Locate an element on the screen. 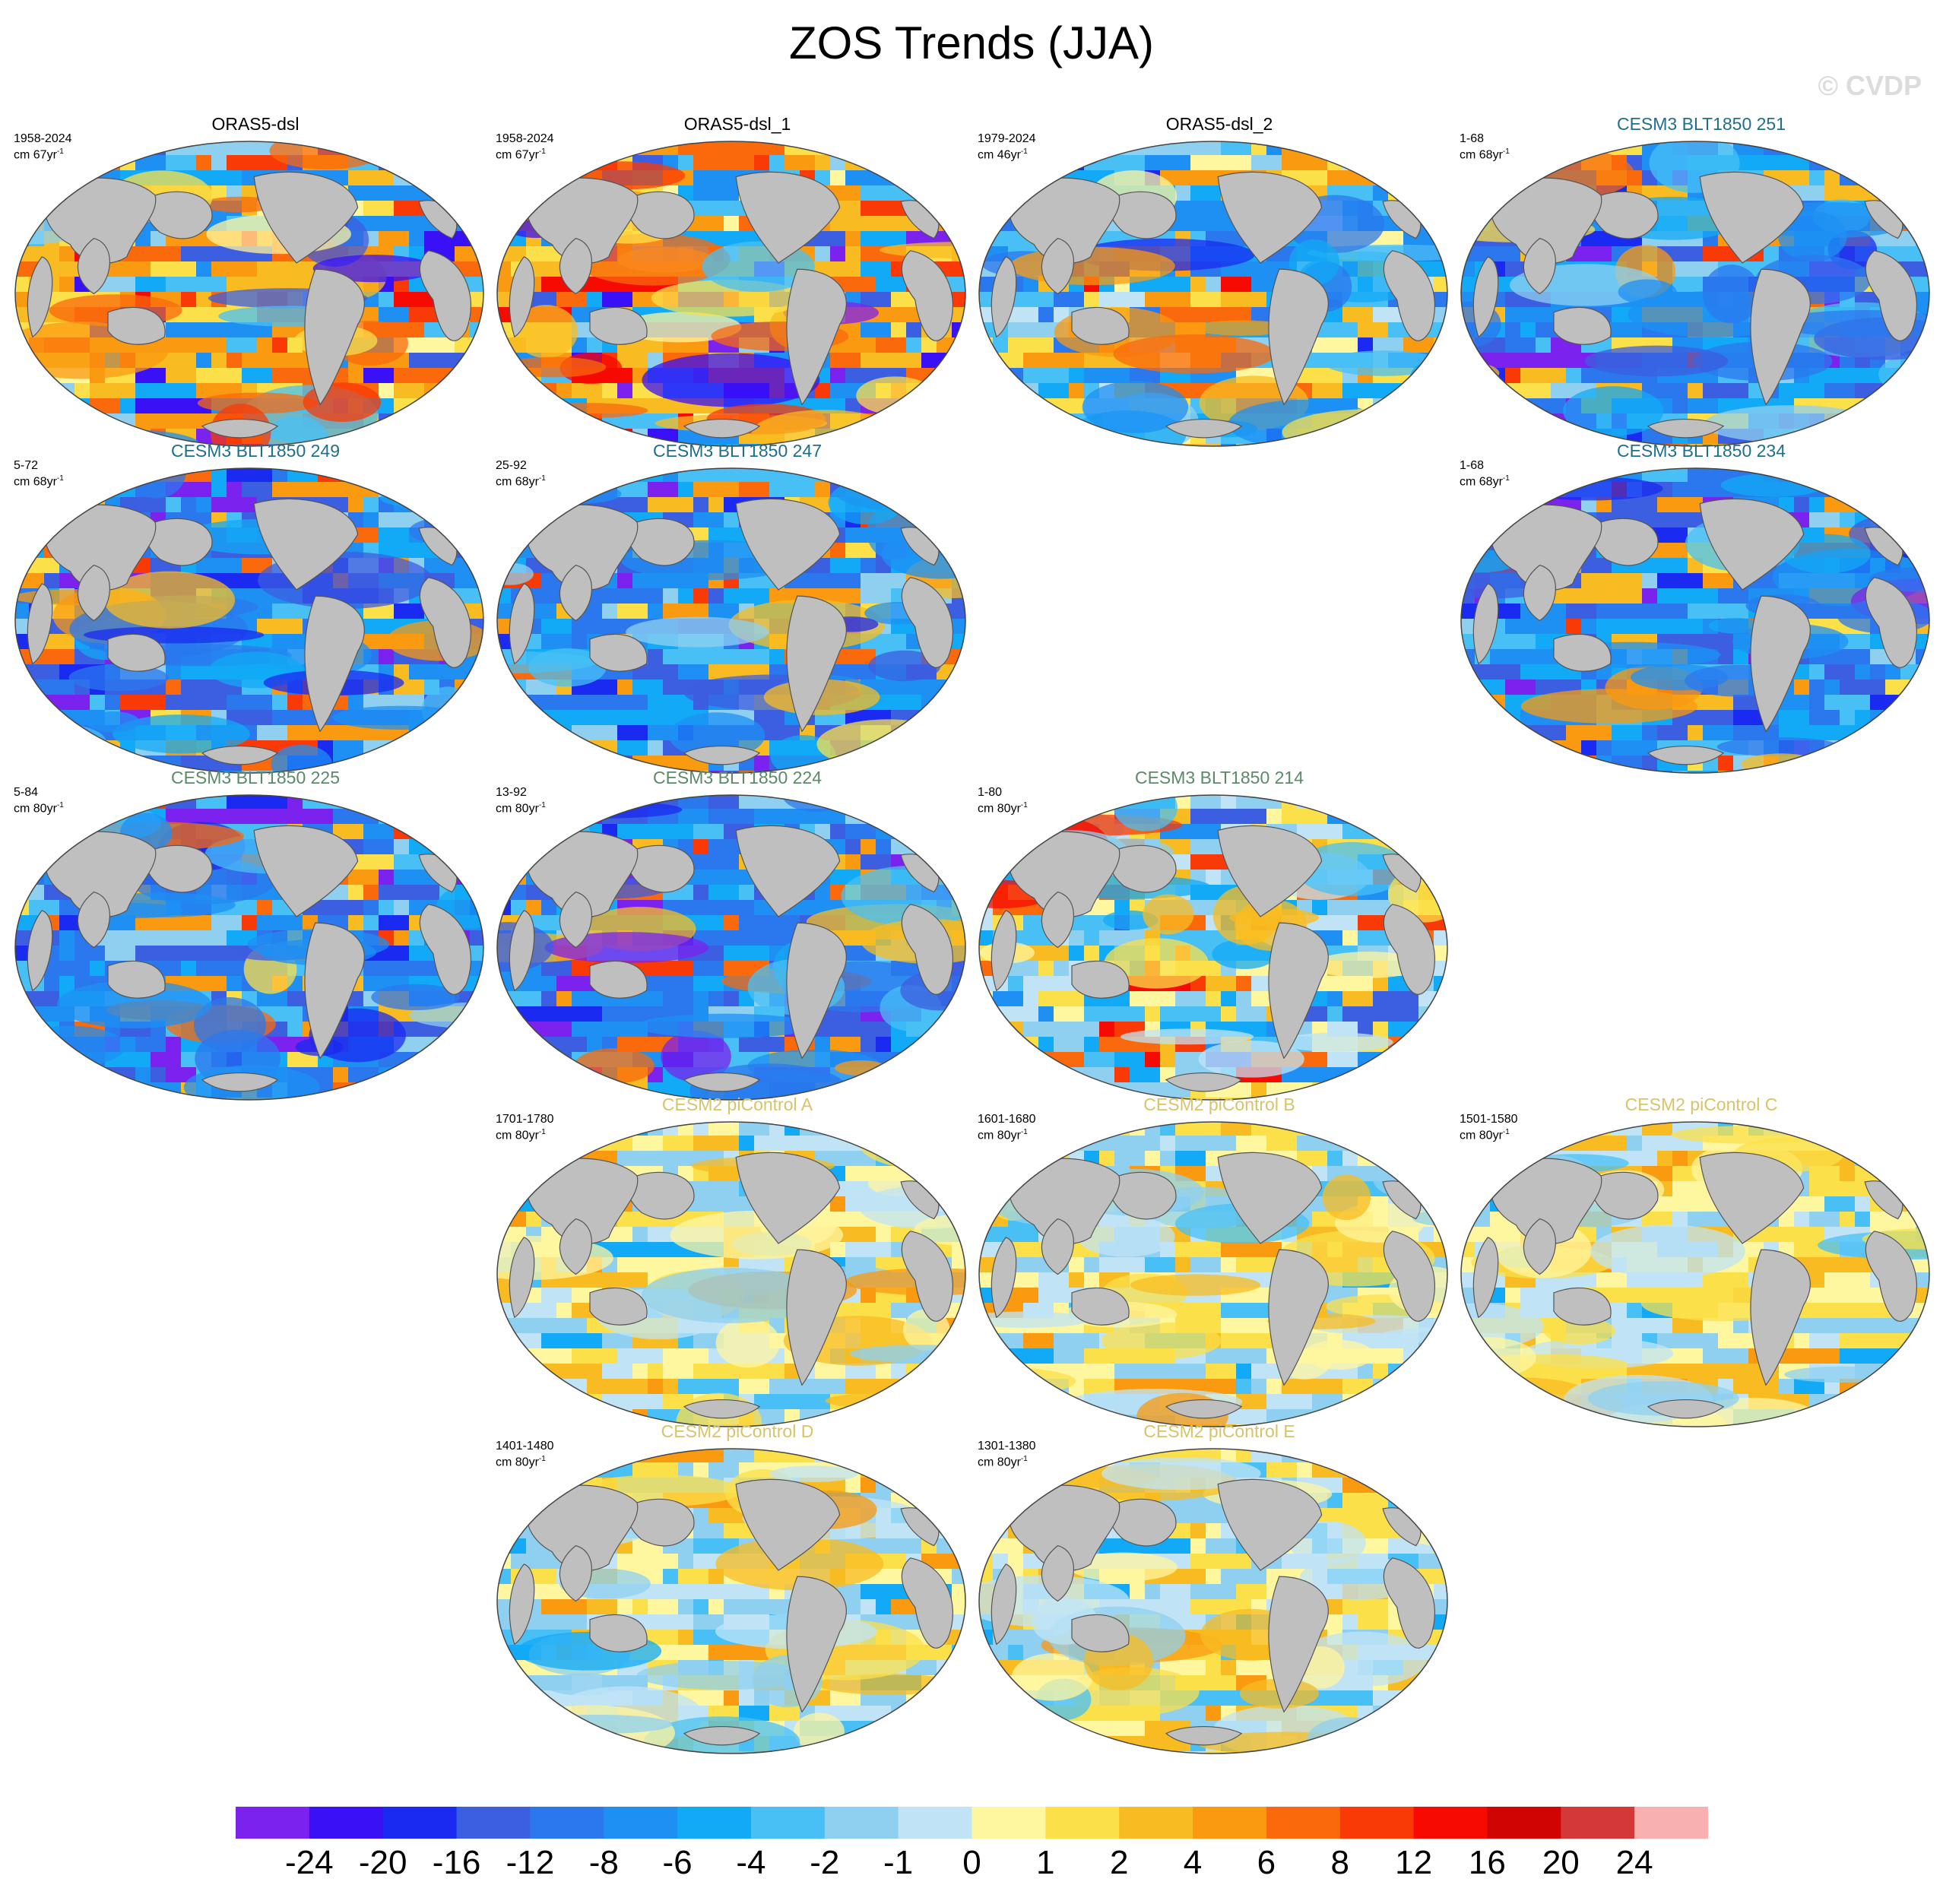 This screenshot has width=1943, height=1904. panel-title: CESM2 piControl C is located at coordinates (1701, 1104).